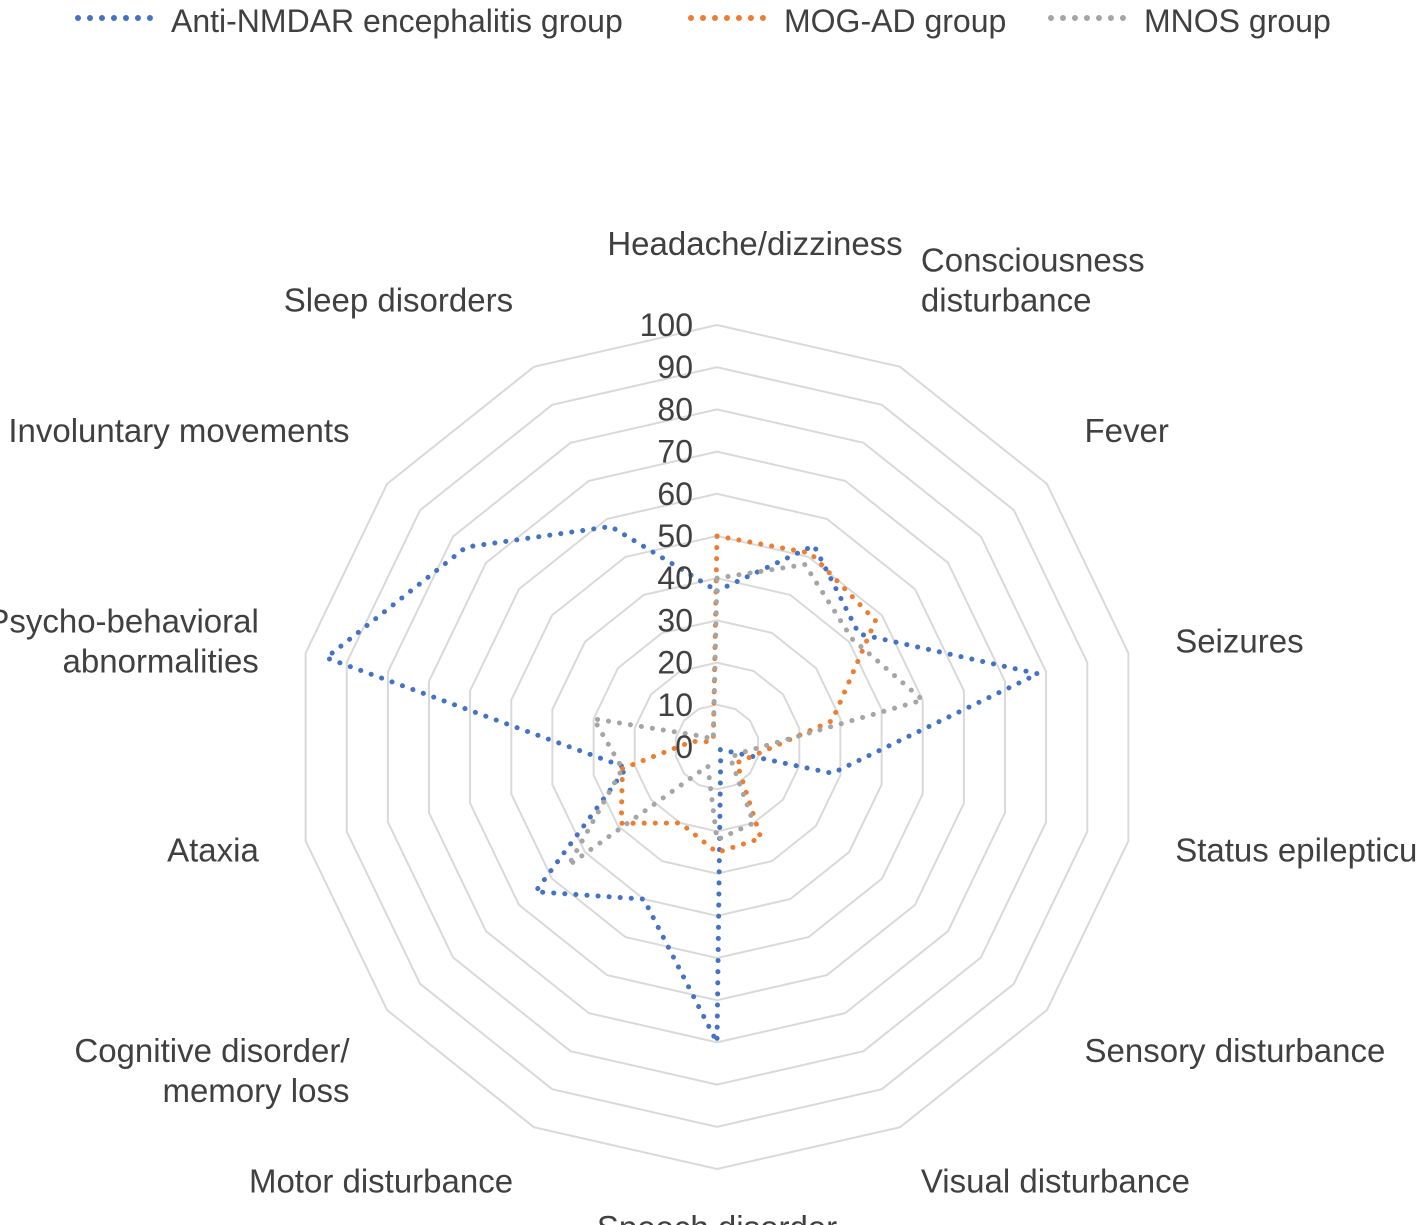 Image resolution: width=1418 pixels, height=1225 pixels. Describe the element at coordinates (675, 536) in the screenshot. I see `radial-tick-label: 50` at that location.